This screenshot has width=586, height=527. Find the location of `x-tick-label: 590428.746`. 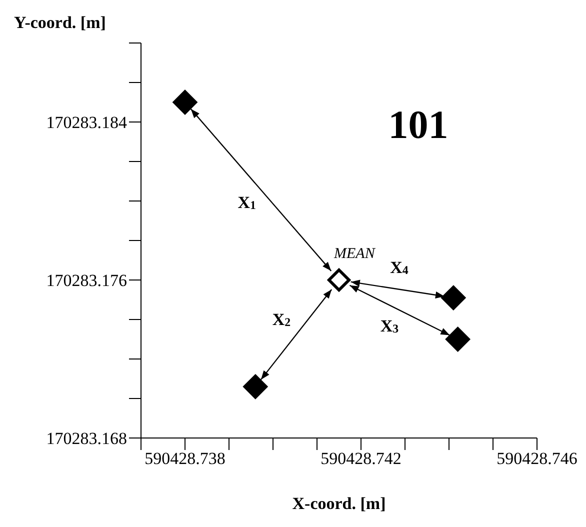

x-tick-label: 590428.746 is located at coordinates (537, 458).